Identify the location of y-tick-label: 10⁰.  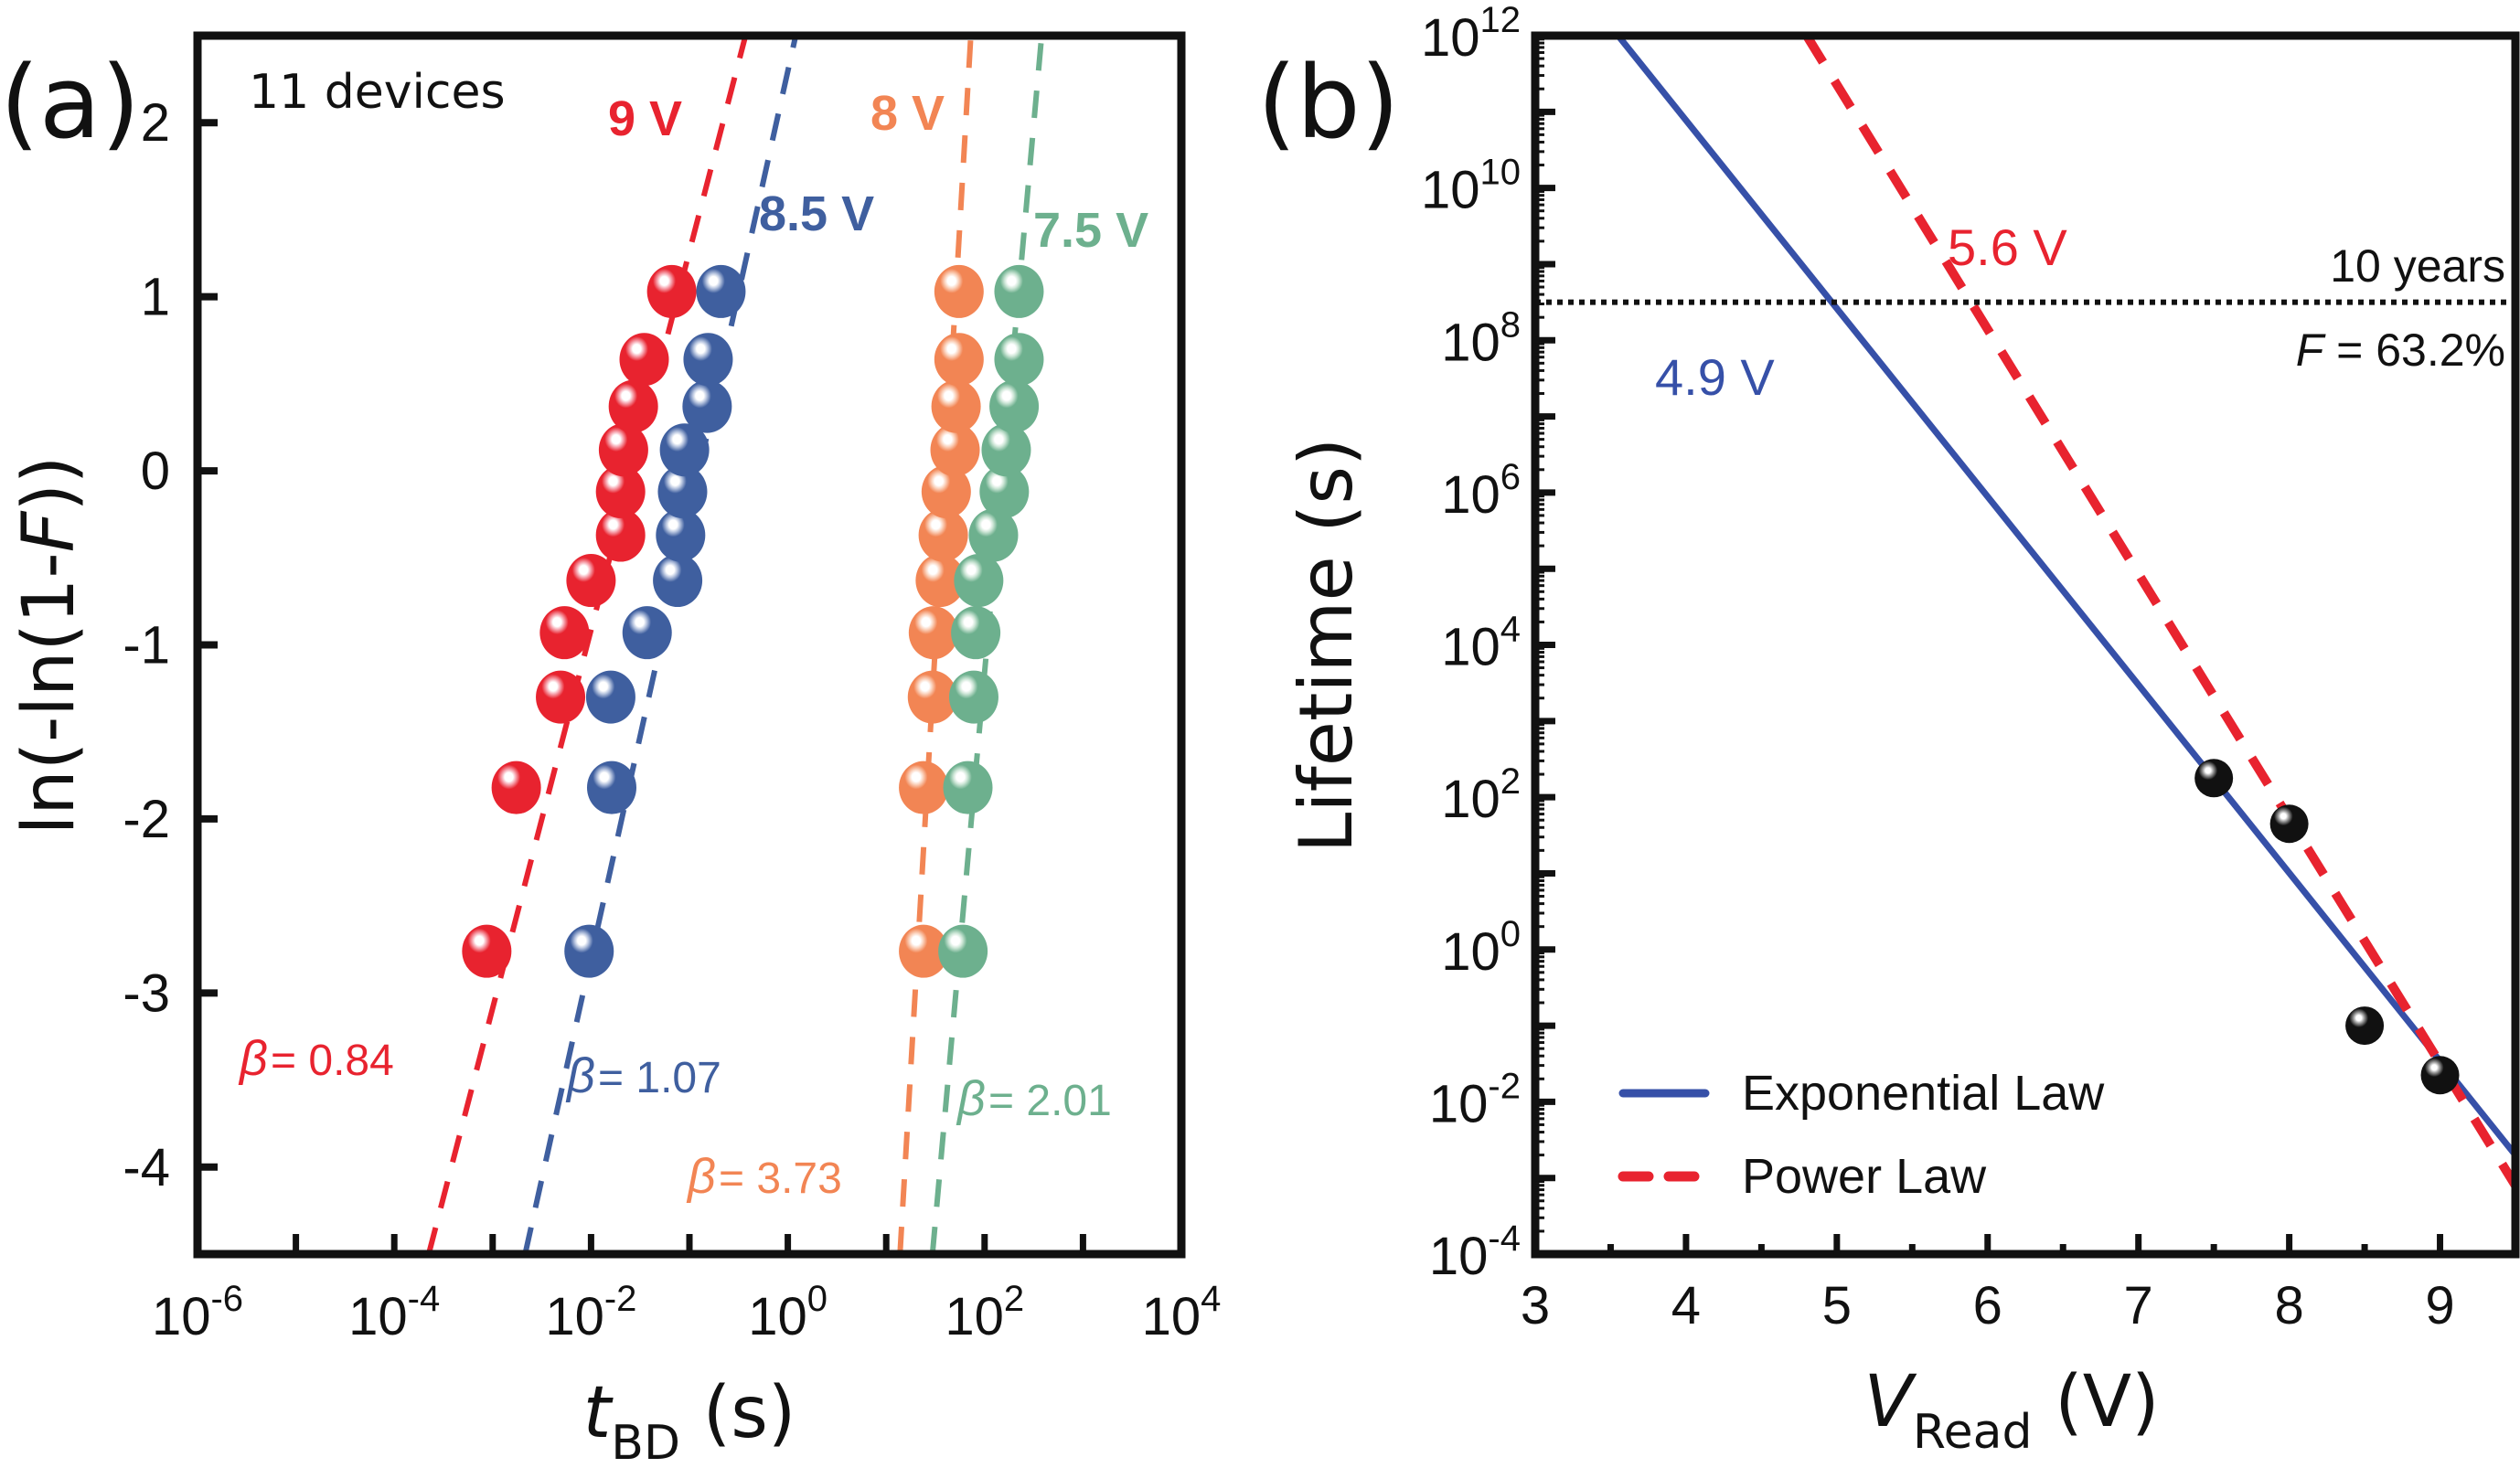
(1481, 948).